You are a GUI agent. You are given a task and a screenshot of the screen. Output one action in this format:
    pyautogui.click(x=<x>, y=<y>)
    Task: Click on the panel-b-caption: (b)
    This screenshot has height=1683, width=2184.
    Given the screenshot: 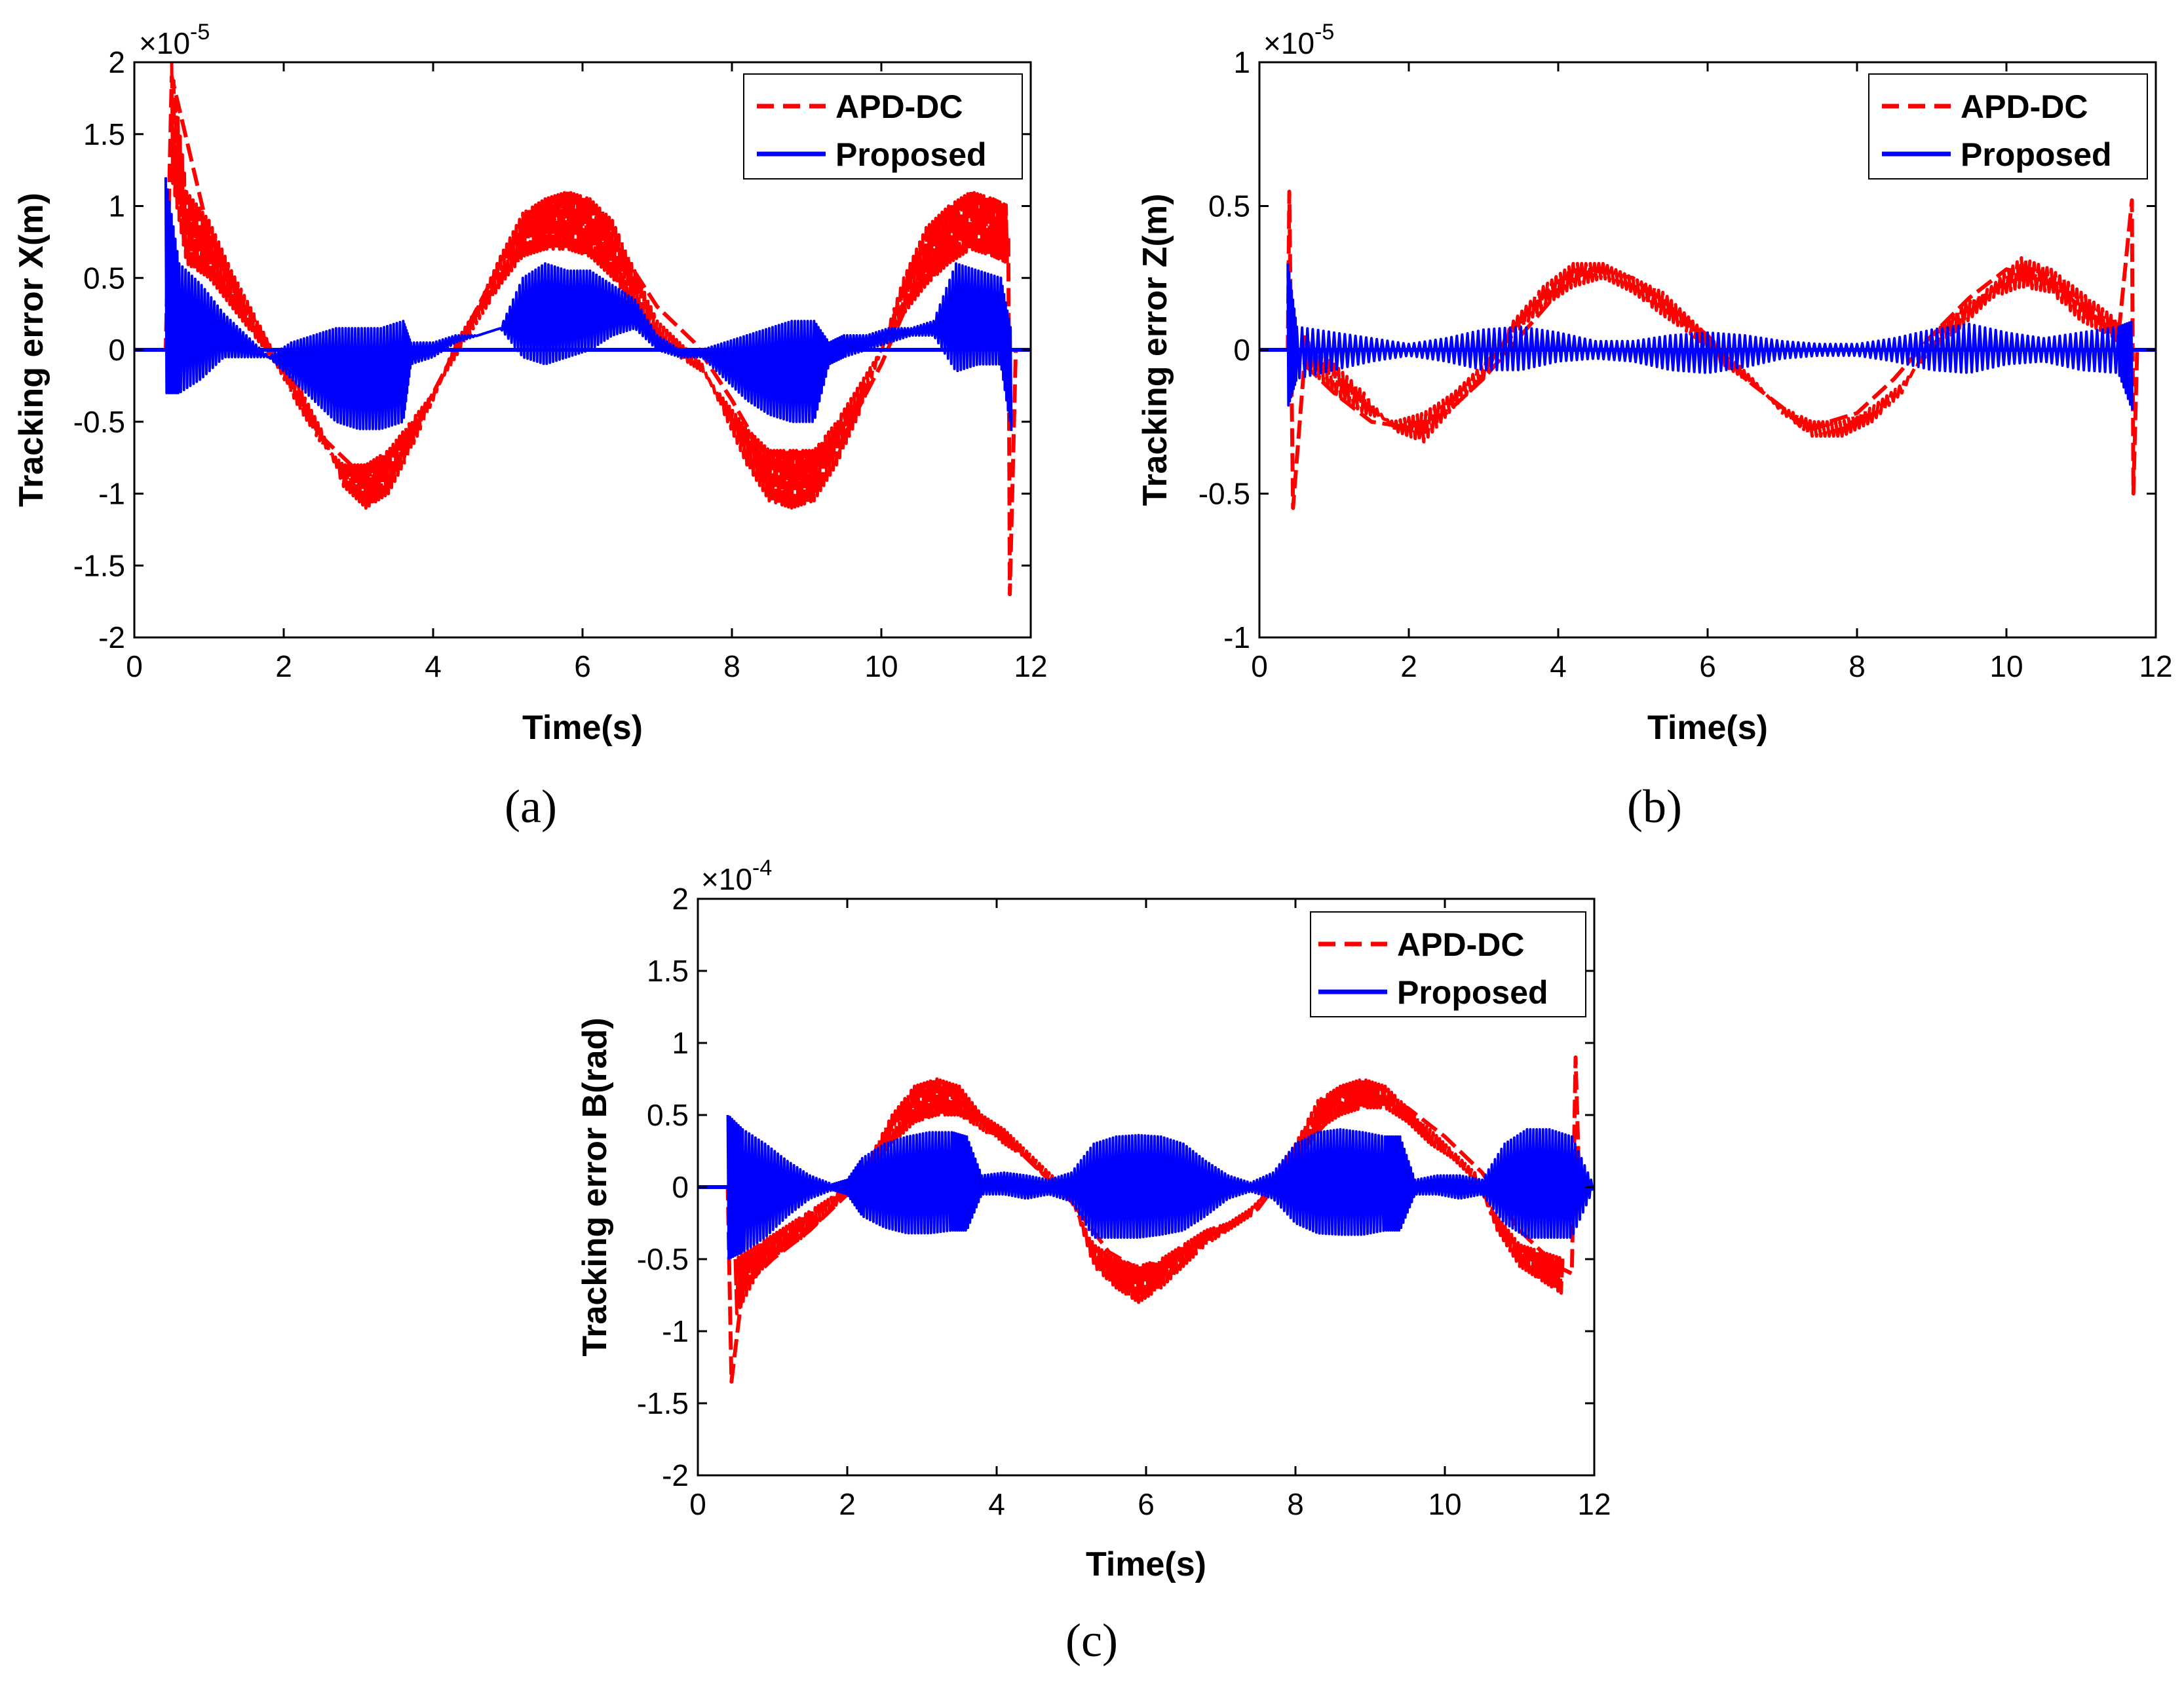 What is the action you would take?
    pyautogui.click(x=1654, y=806)
    